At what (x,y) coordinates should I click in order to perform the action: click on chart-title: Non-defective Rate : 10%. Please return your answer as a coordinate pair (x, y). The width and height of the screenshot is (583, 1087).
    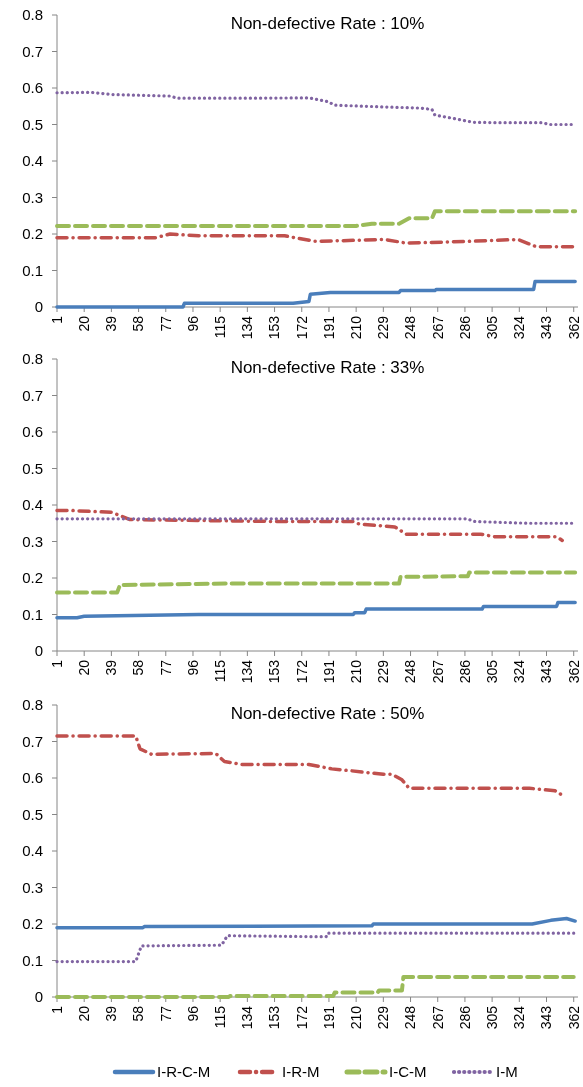
    Looking at the image, I should click on (327, 23).